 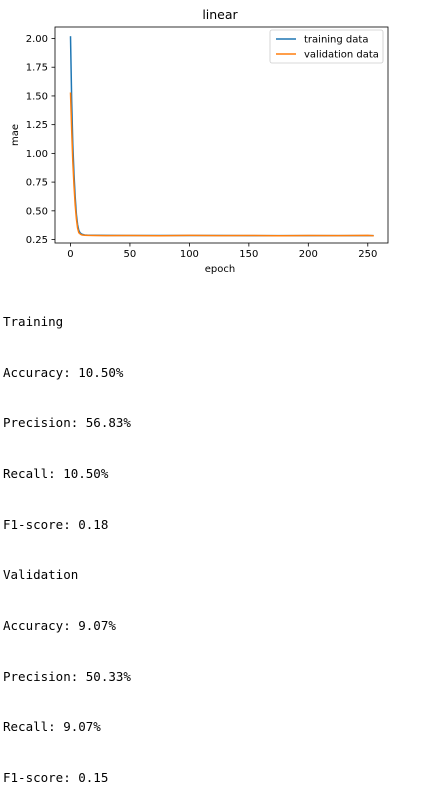 I want to click on x-tick-label: 100, so click(x=189, y=254).